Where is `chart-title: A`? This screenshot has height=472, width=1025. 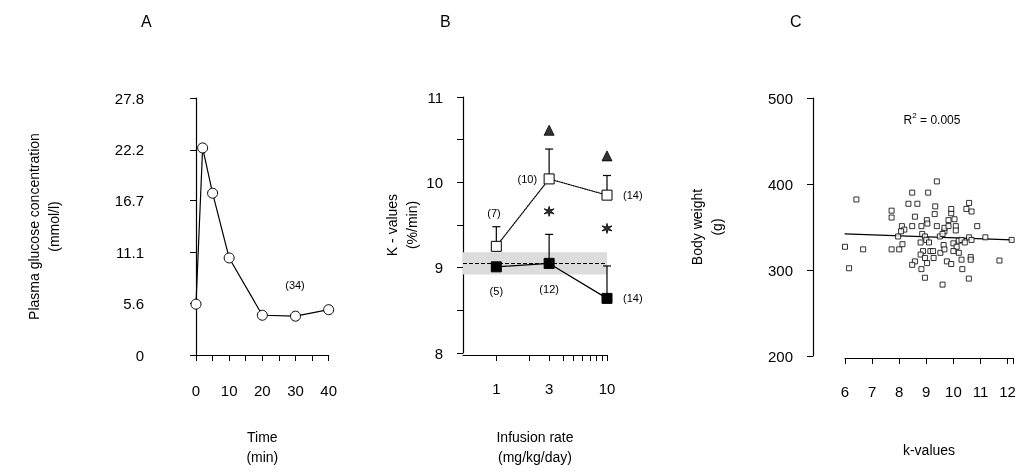
chart-title: A is located at coordinates (146, 21).